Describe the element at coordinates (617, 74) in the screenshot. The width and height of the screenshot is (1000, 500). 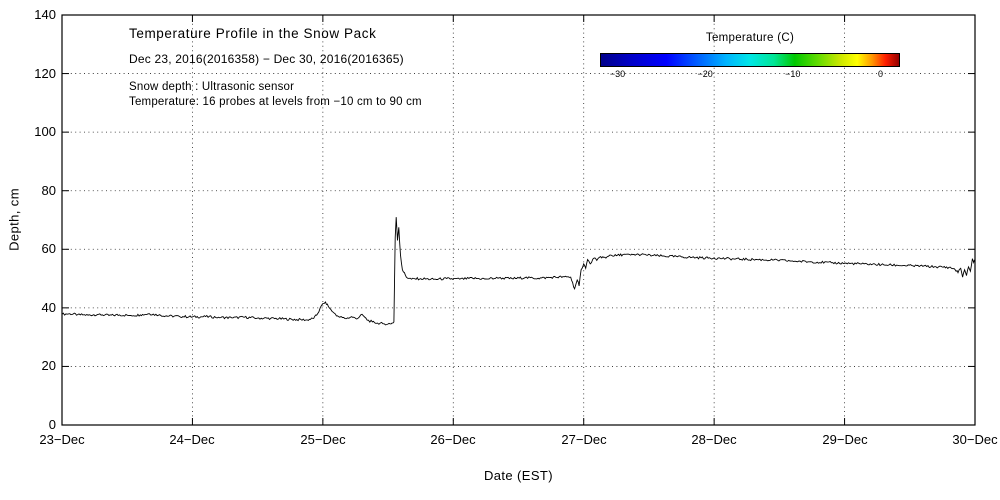
I see `colorbar-tick-label: −30` at that location.